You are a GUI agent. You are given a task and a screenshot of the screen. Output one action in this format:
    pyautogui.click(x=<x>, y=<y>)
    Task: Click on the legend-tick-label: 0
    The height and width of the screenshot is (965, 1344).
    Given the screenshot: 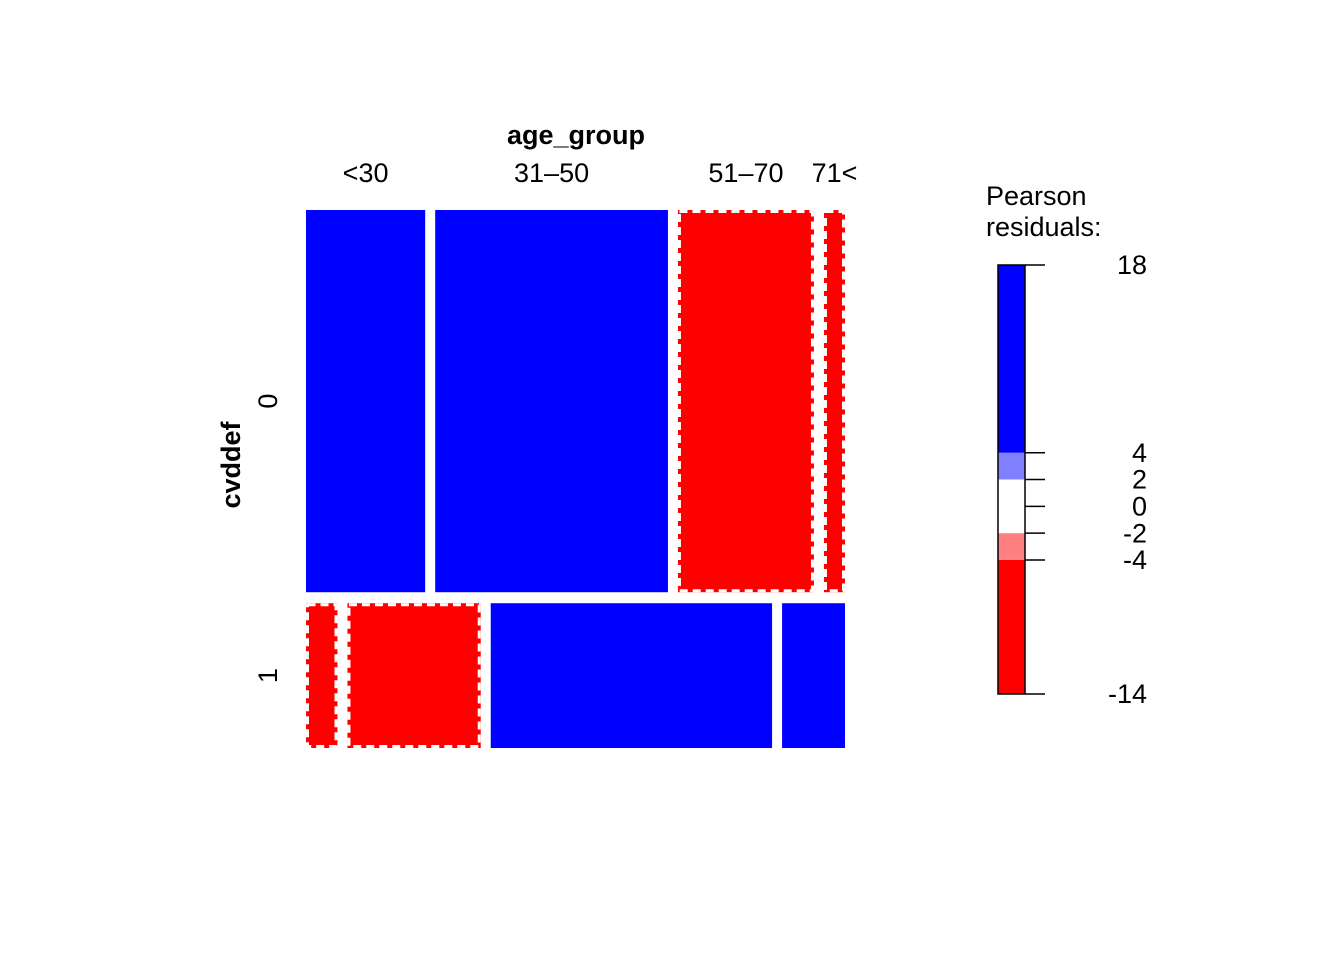 What is the action you would take?
    pyautogui.click(x=1139, y=506)
    